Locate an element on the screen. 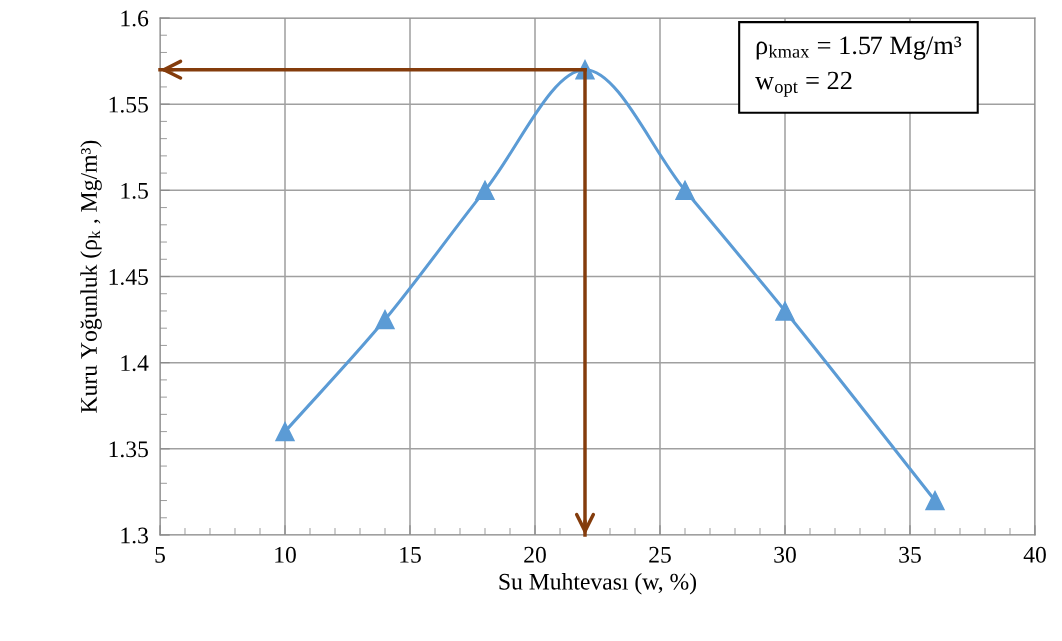  x-axis-title: Su Muhtevası (w, %) is located at coordinates (598, 584).